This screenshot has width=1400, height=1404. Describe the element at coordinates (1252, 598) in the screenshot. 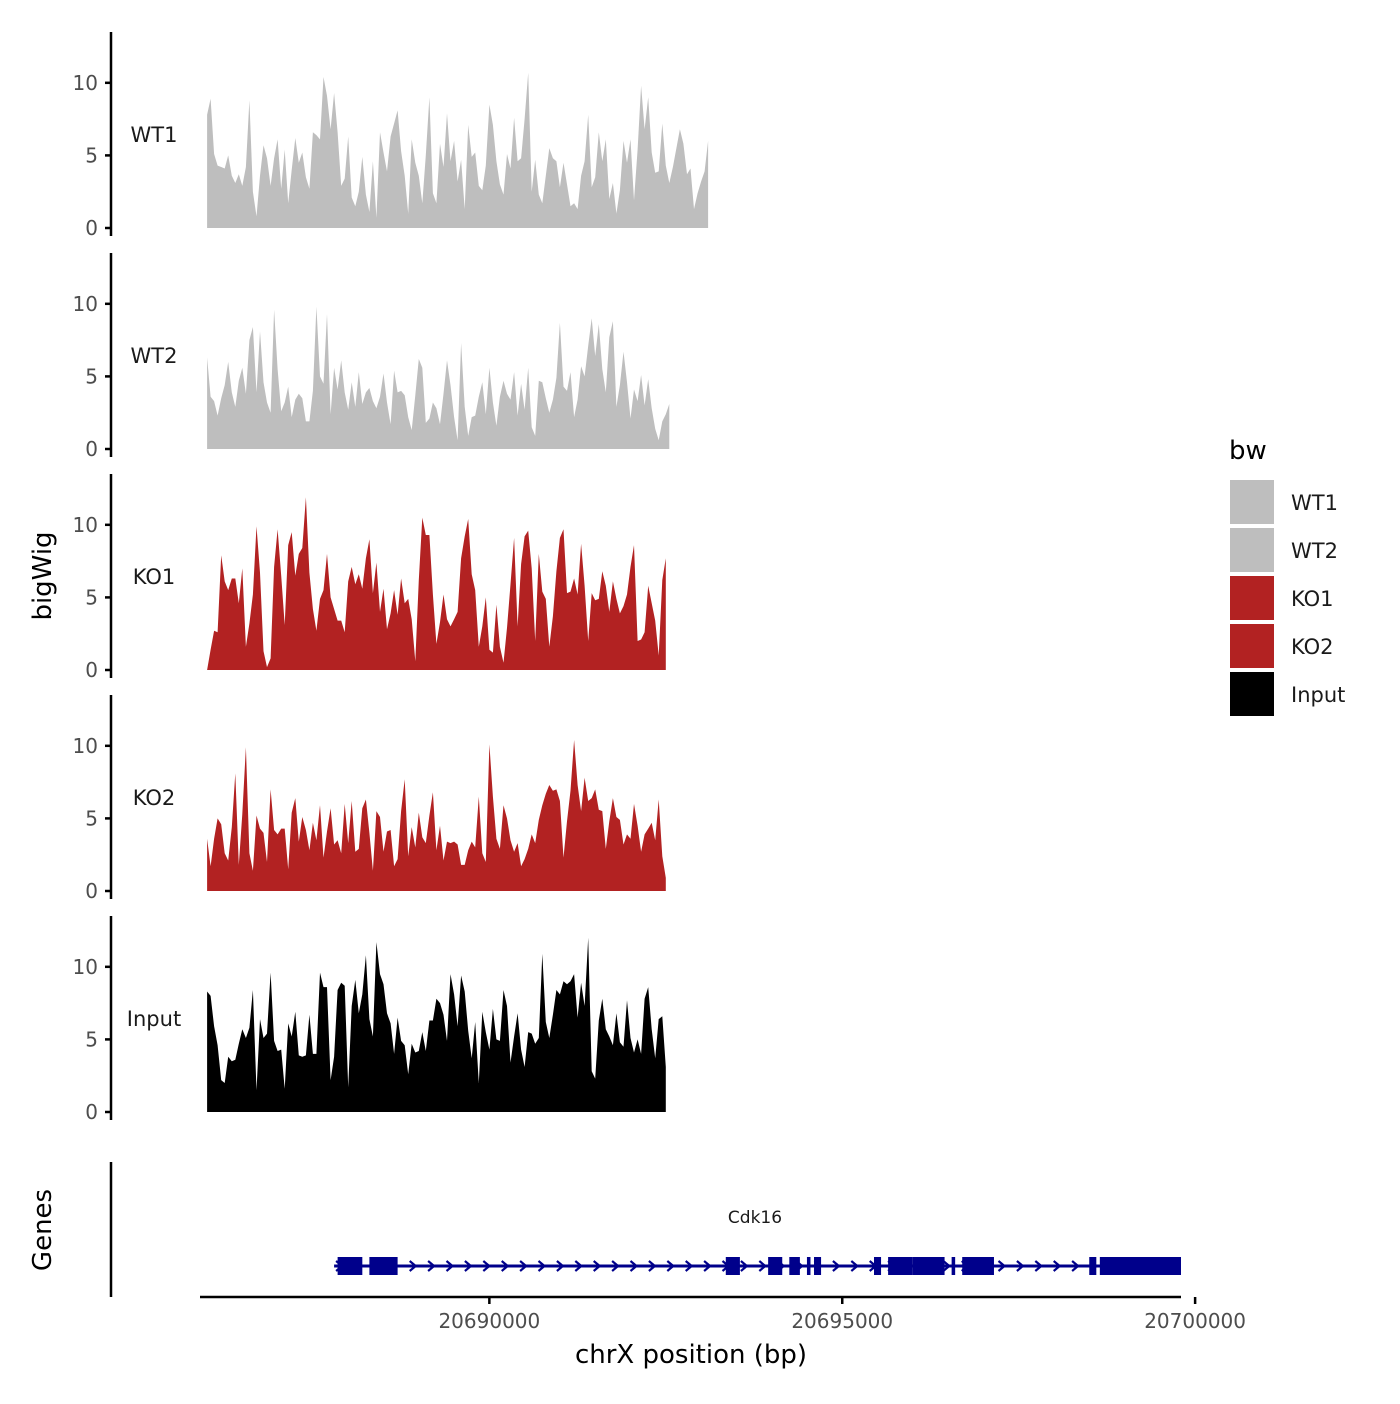

I see `legend-swatch-ko1` at that location.